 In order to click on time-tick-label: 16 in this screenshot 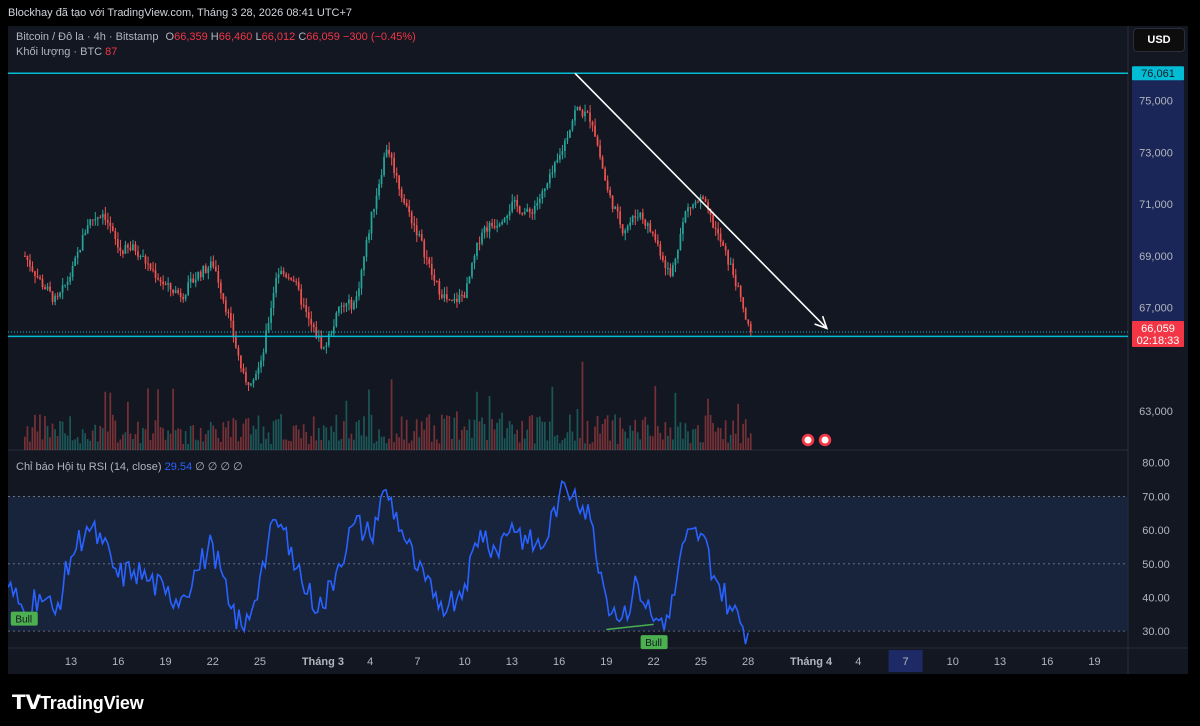, I will do `click(559, 662)`.